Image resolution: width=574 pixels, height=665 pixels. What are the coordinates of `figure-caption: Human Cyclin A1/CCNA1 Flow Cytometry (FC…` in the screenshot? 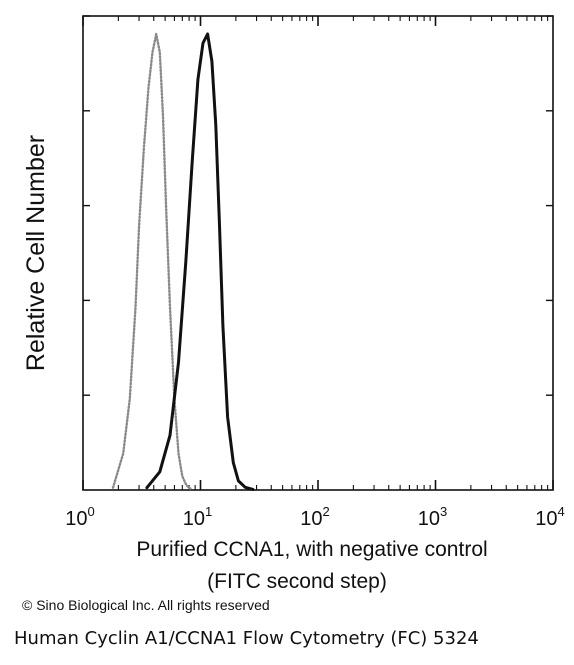 It's located at (246, 638).